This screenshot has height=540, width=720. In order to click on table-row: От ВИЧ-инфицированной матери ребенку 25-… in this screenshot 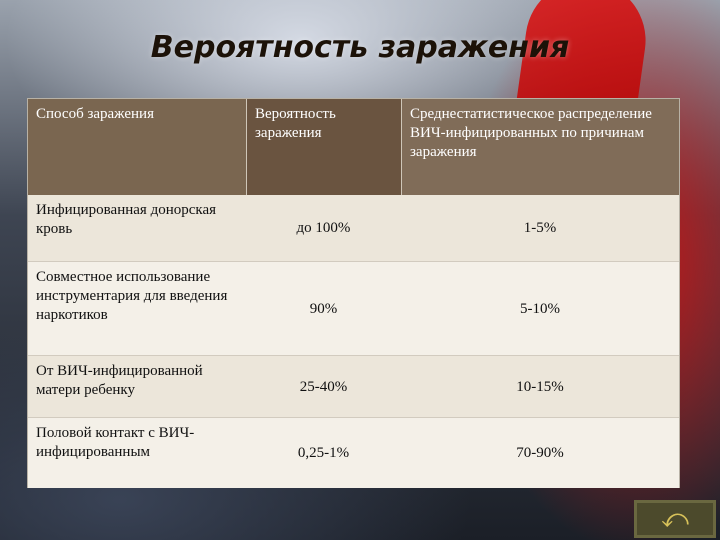, I will do `click(353, 386)`.